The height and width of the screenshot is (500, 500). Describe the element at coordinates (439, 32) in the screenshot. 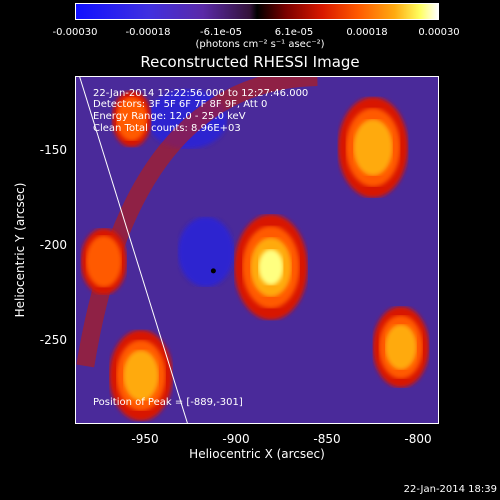

I see `colorbar-tick: 0.00030` at that location.